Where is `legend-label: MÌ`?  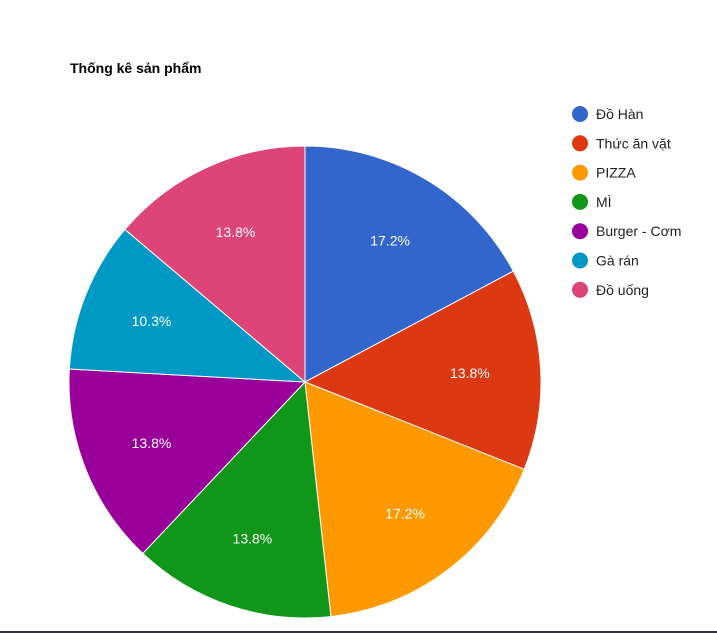 legend-label: MÌ is located at coordinates (604, 202).